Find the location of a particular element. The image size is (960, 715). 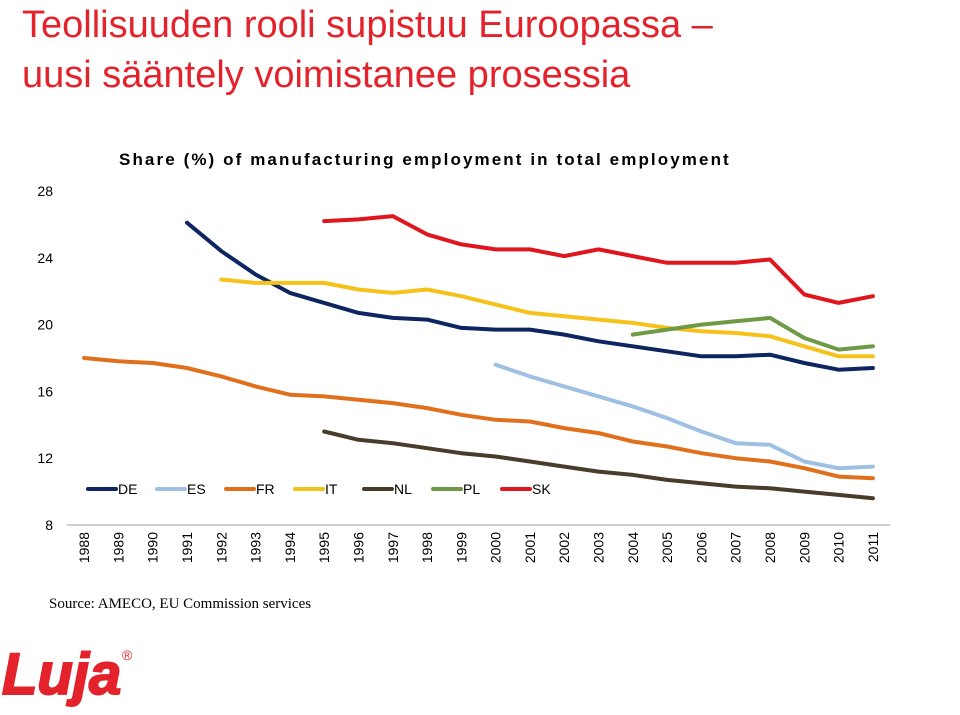

x-tick-label: 1988 is located at coordinates (84, 547).